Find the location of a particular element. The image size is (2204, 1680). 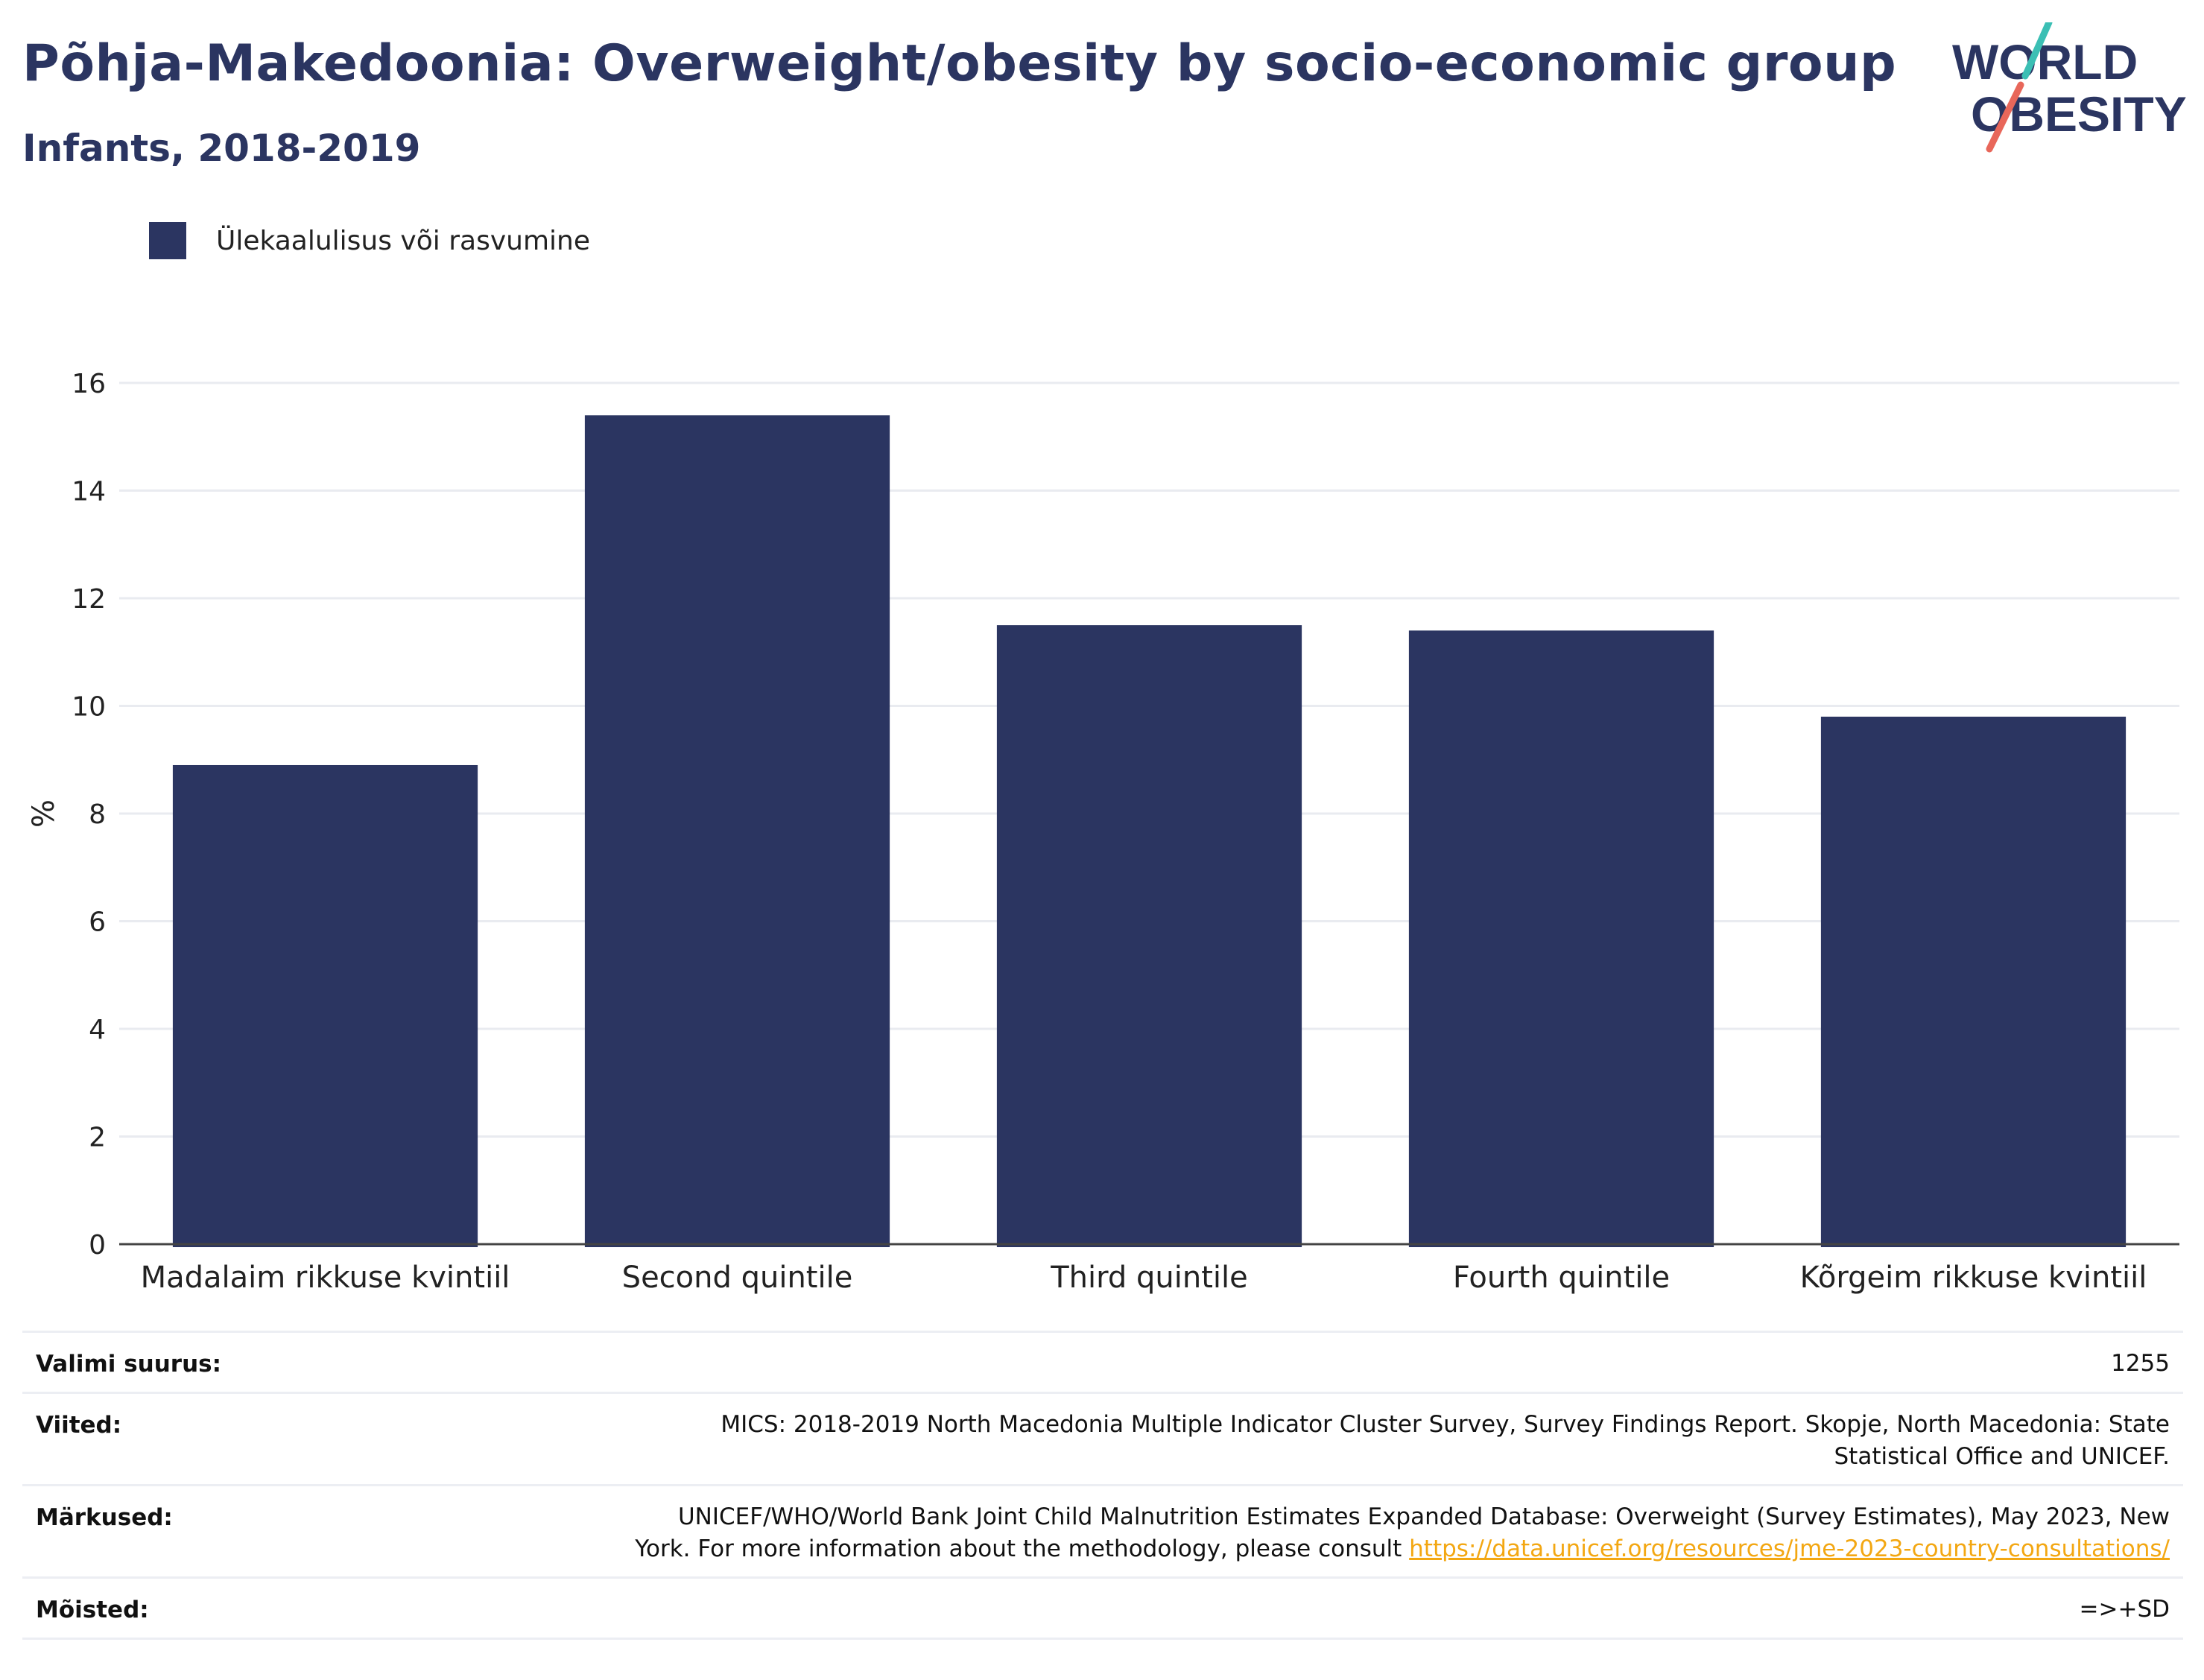

chart-legend: Ülekaalulisus või rasvumine is located at coordinates (369, 241).